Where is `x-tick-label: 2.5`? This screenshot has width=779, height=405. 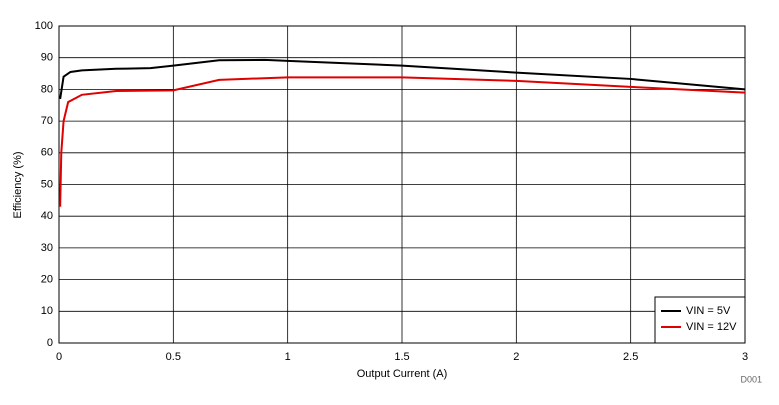 x-tick-label: 2.5 is located at coordinates (630, 357).